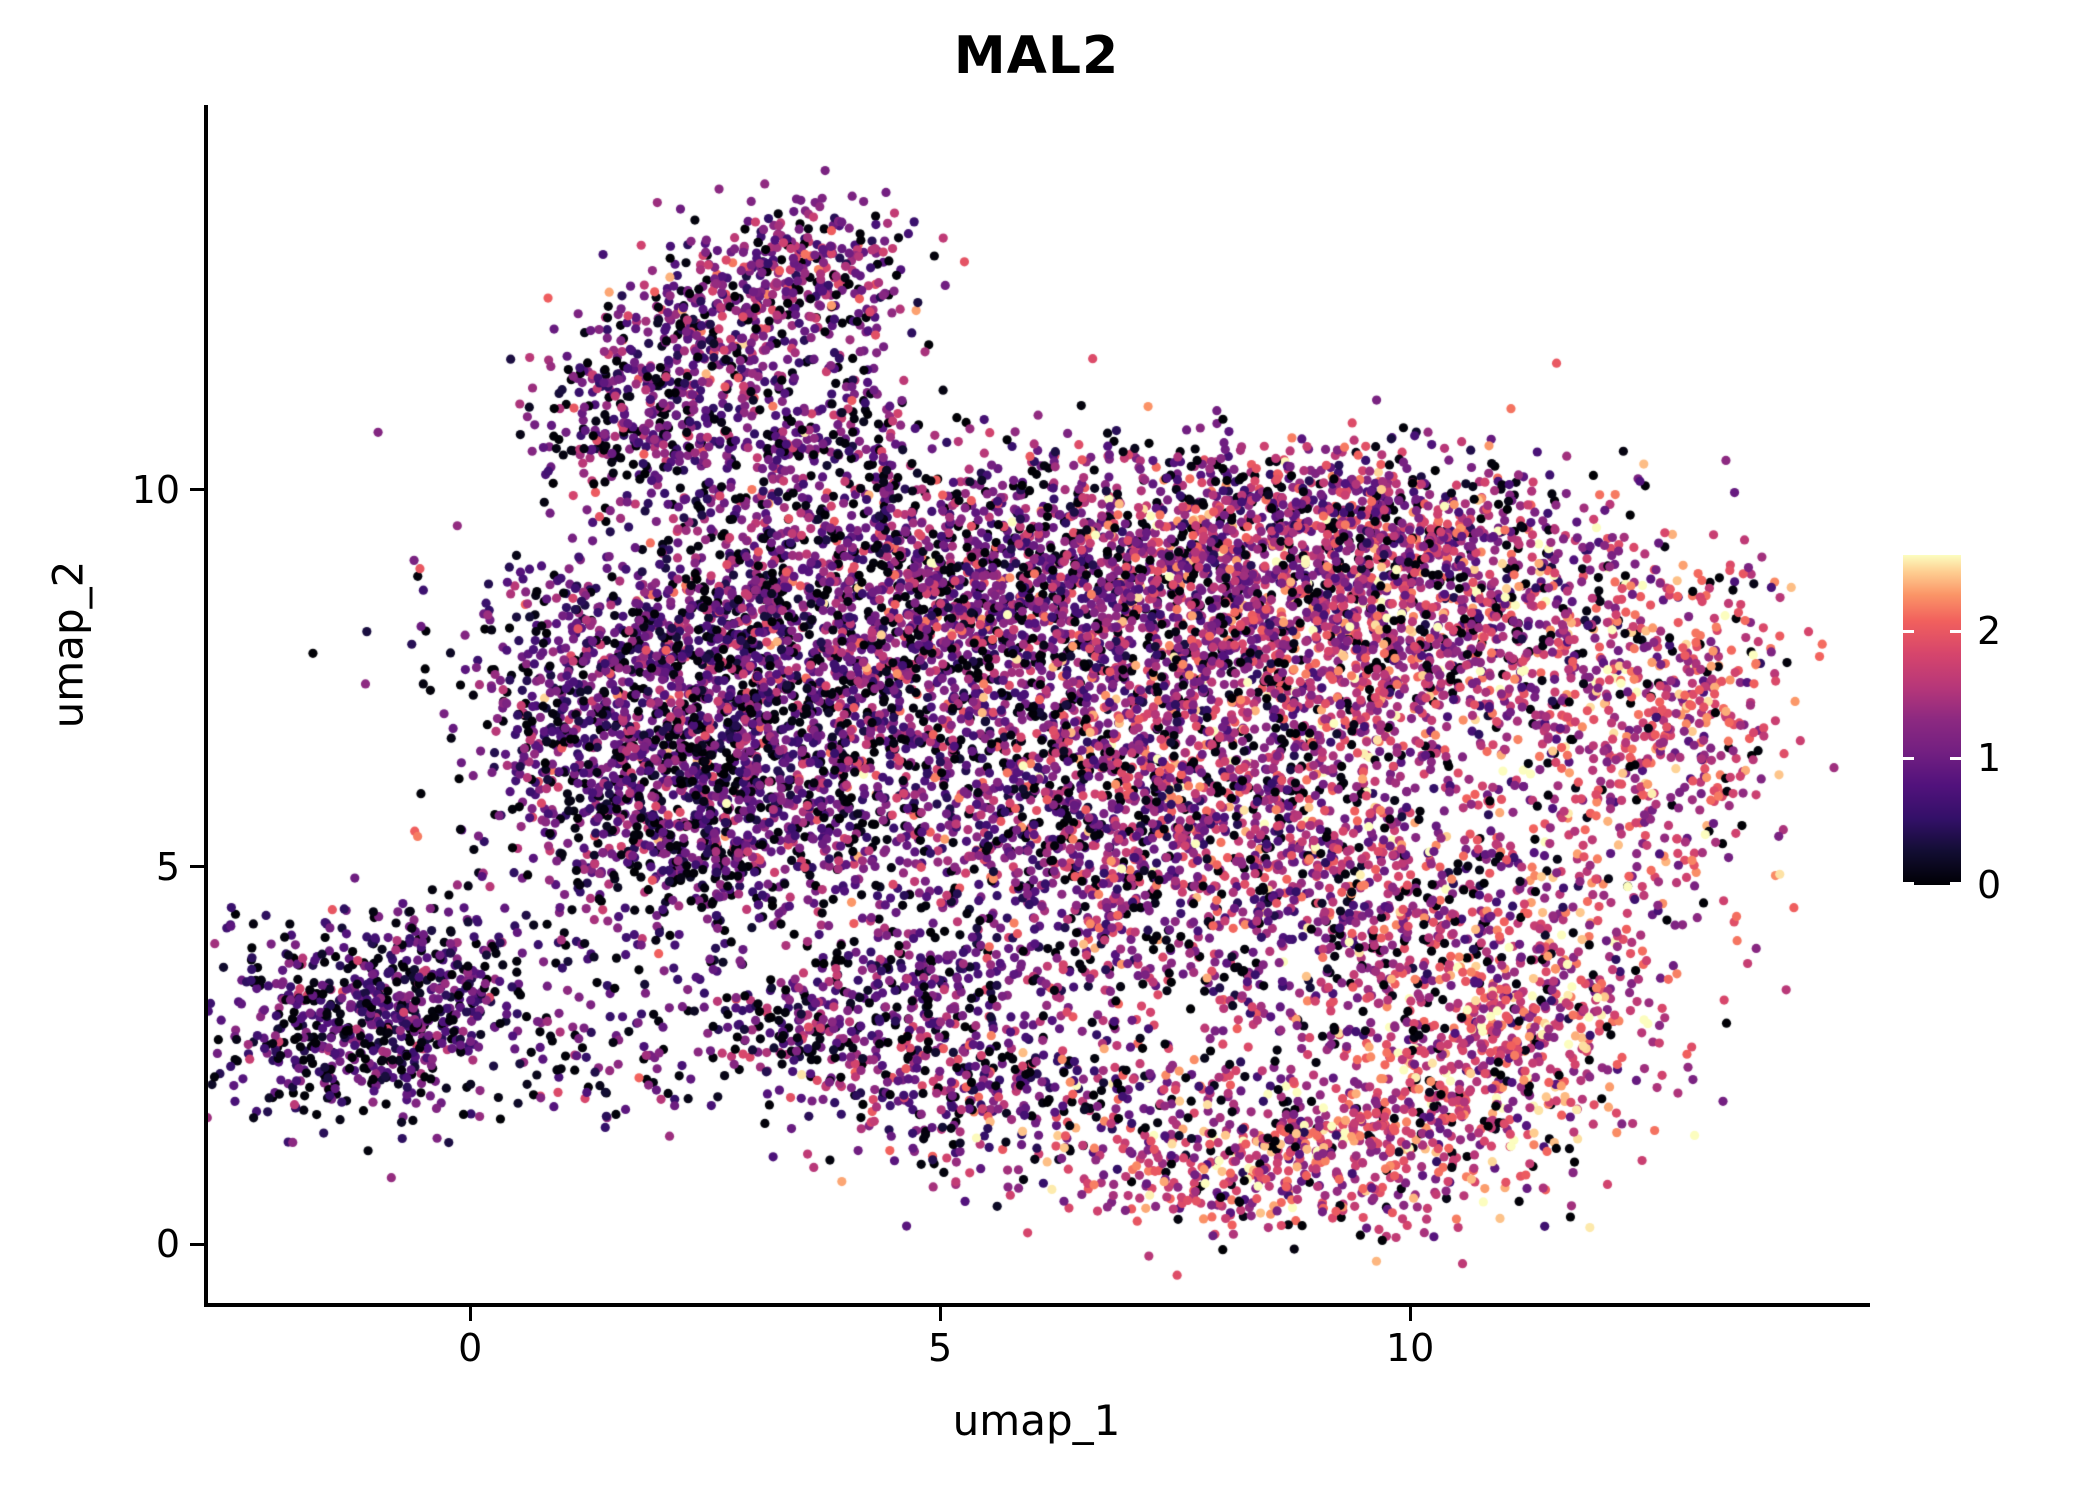 This screenshot has height=1500, width=2100. I want to click on x-tick-label: 0, so click(470, 1348).